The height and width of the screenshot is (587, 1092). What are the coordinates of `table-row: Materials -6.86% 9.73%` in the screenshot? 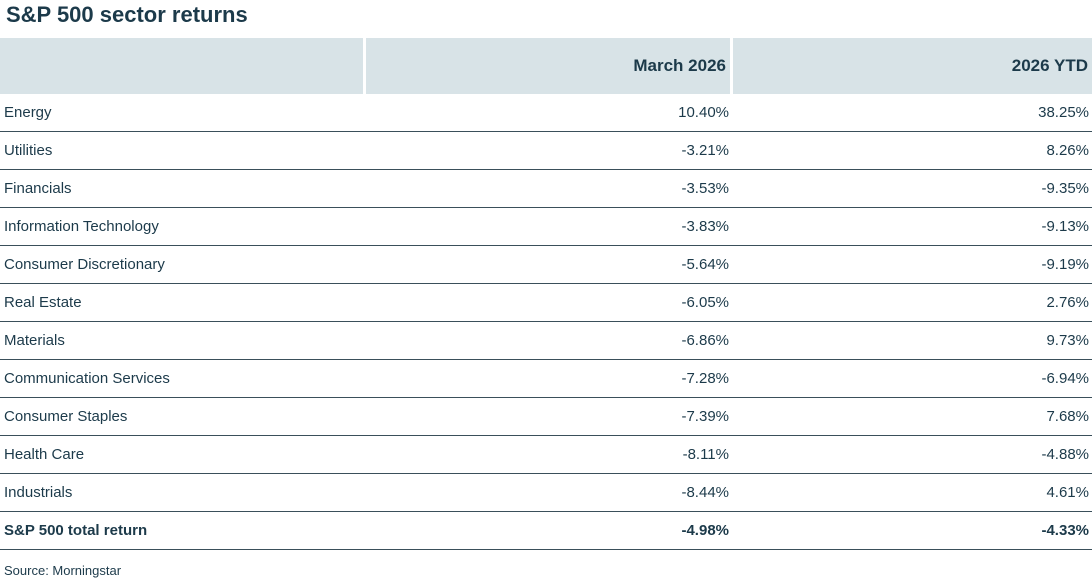 It's located at (546, 341).